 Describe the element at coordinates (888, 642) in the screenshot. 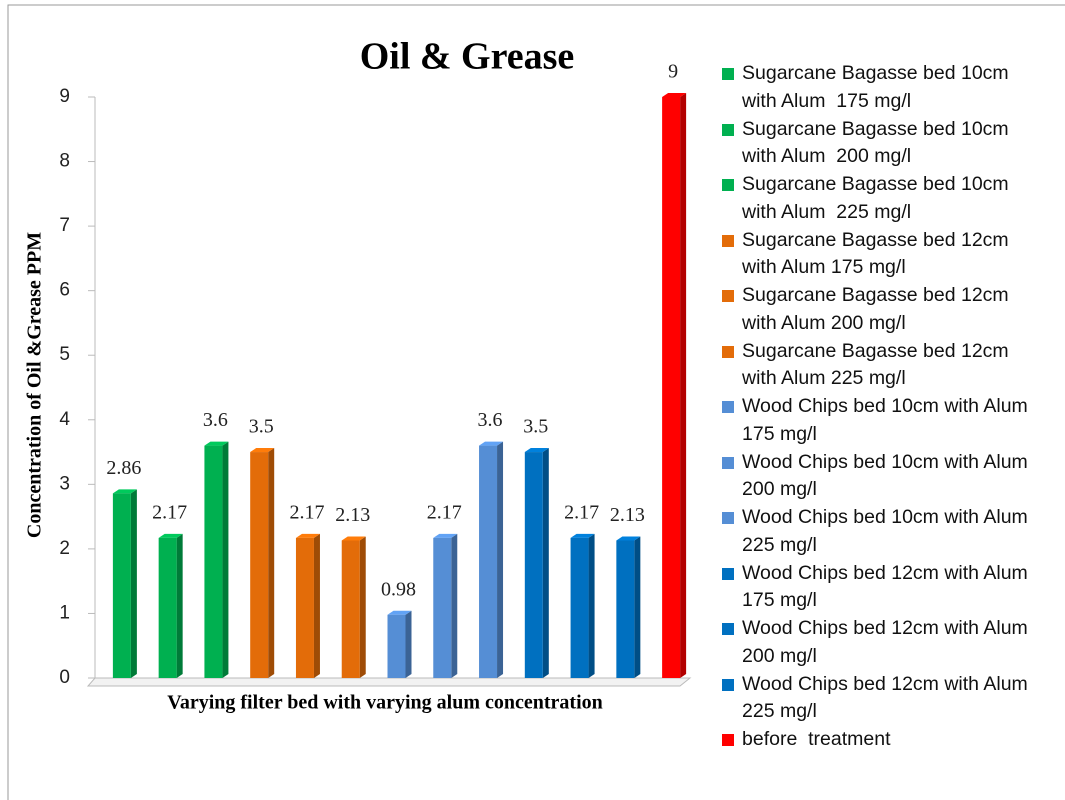

I see `legend-label: Wood Chips bed 12cm with Alum 200 mg/l` at that location.